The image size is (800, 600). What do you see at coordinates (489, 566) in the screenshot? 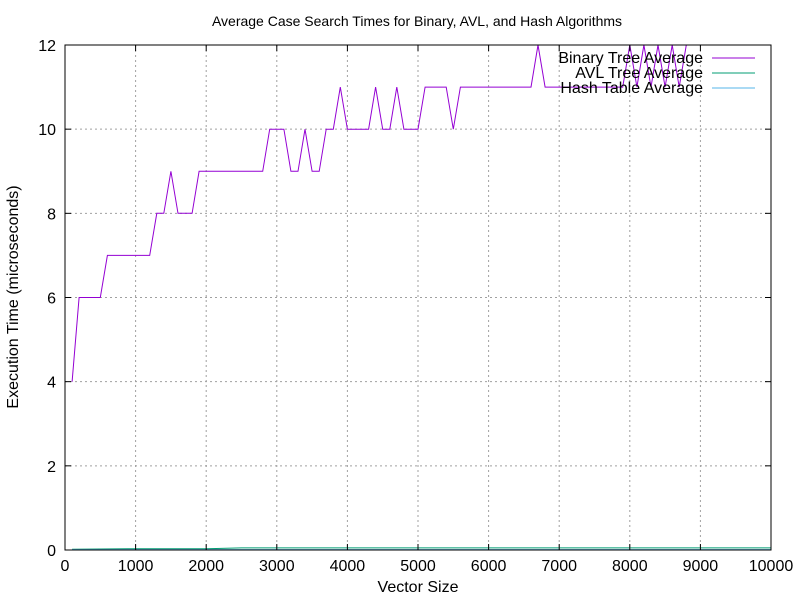
I see `x-tick-label: 6000` at bounding box center [489, 566].